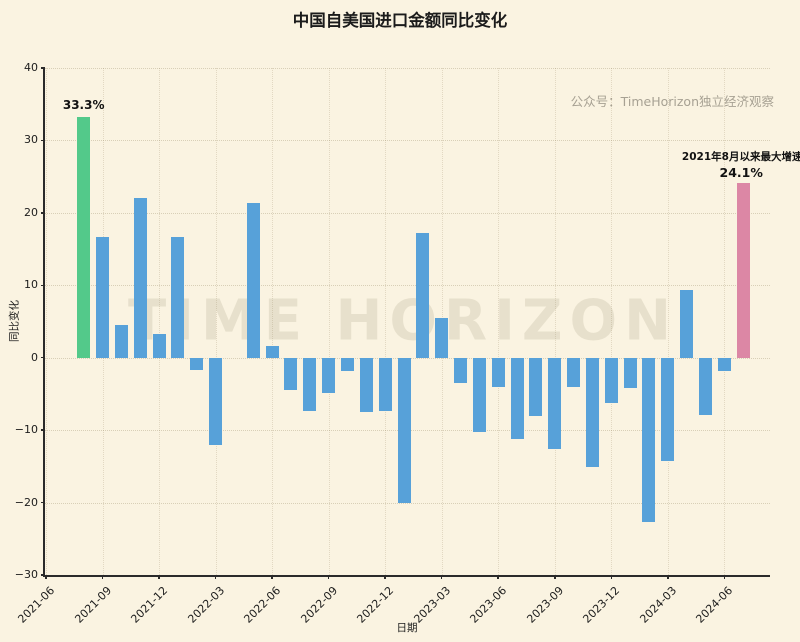 The image size is (800, 642). I want to click on latest-bar-note: 2021年8月以来最大增速, so click(740, 157).